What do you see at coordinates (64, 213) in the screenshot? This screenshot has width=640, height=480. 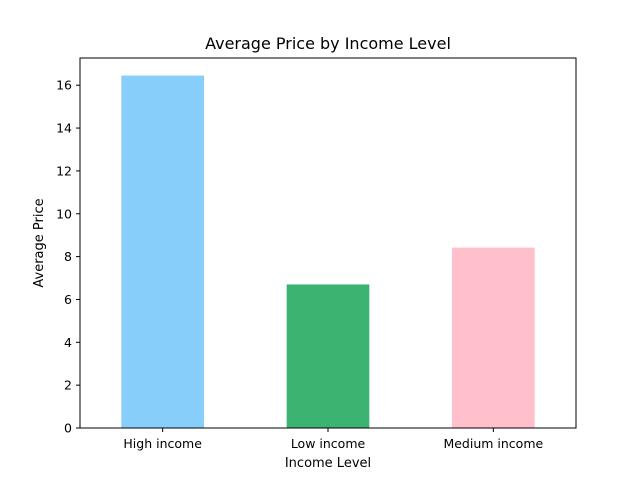 I see `y-tick-label: 10` at bounding box center [64, 213].